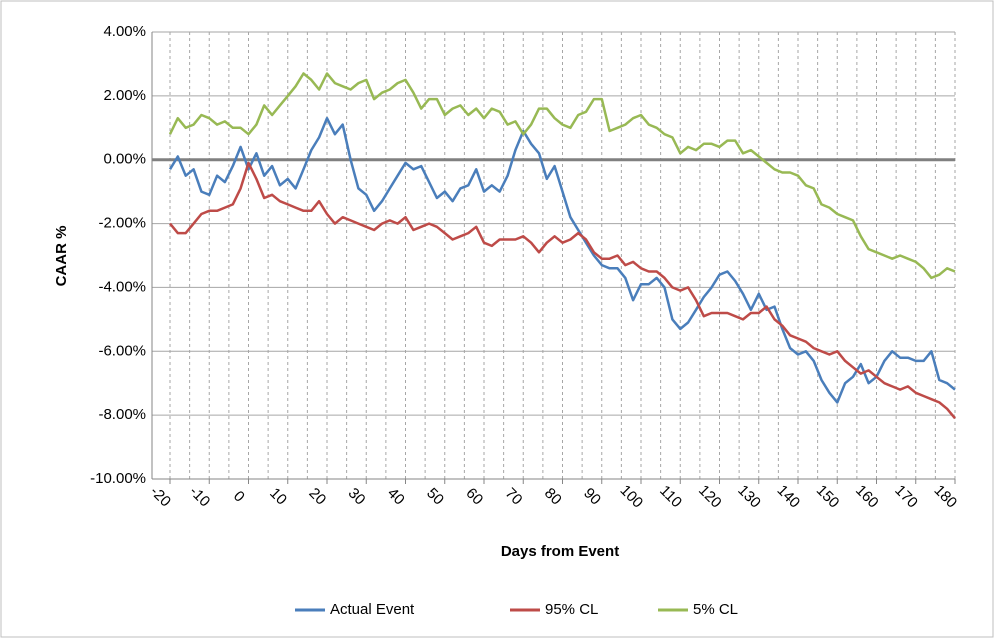  Describe the element at coordinates (122, 414) in the screenshot. I see `y-tick-label: -8.00%` at that location.